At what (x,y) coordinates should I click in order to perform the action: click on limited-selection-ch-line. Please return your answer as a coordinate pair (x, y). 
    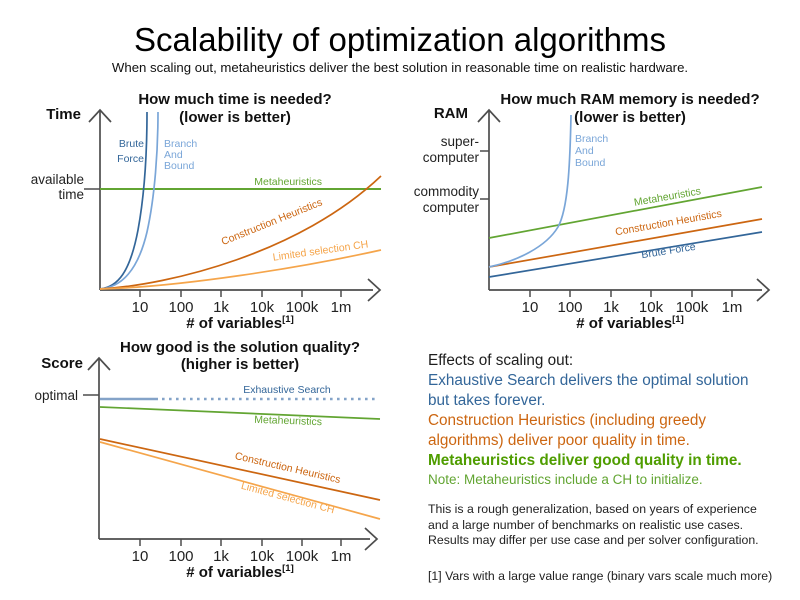
    Looking at the image, I should click on (240, 480).